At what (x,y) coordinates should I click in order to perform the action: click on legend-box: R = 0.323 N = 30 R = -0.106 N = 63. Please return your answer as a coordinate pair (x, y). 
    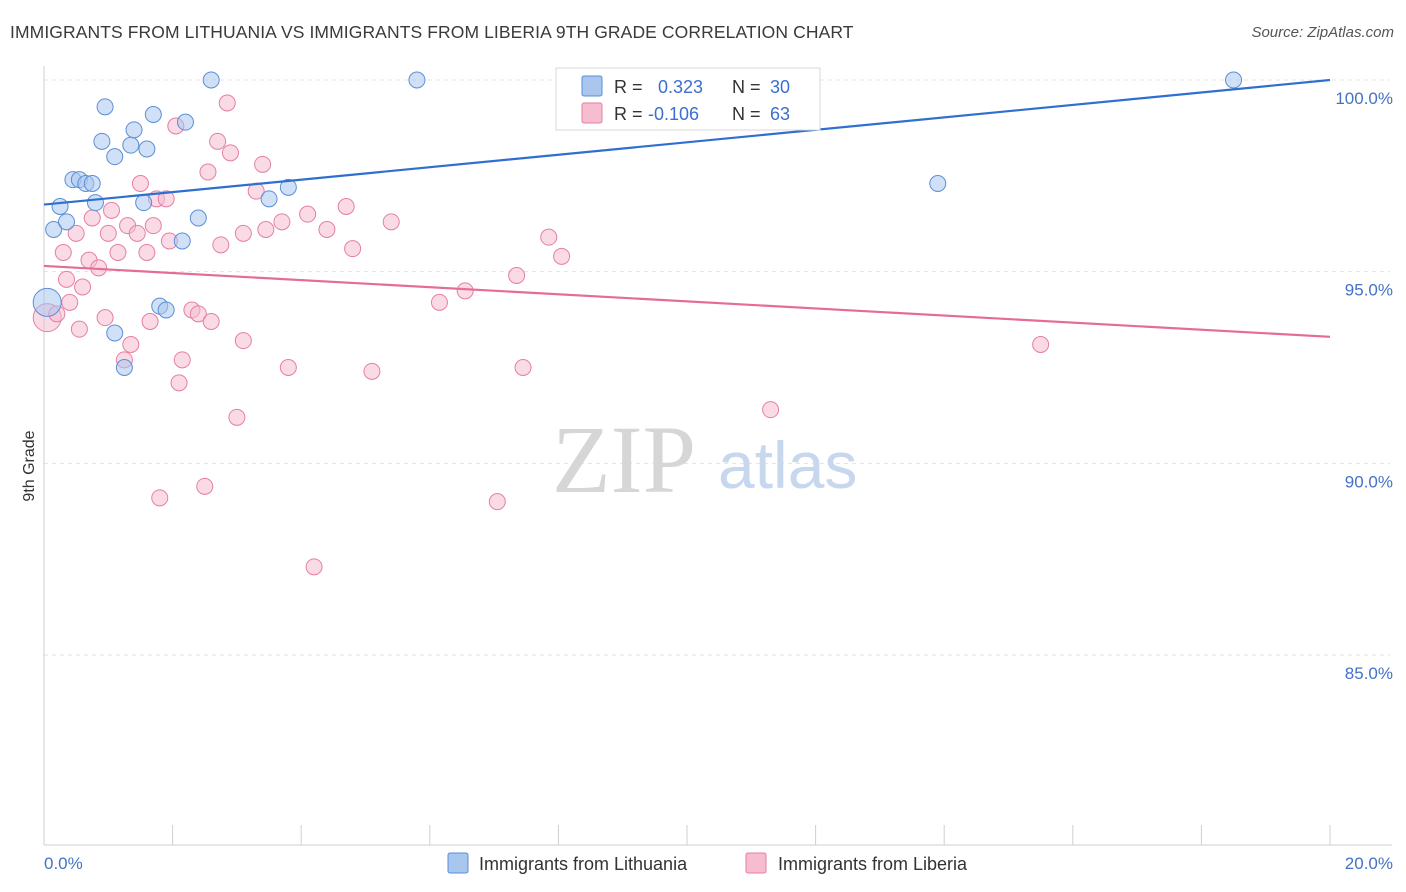
    Looking at the image, I should click on (688, 99).